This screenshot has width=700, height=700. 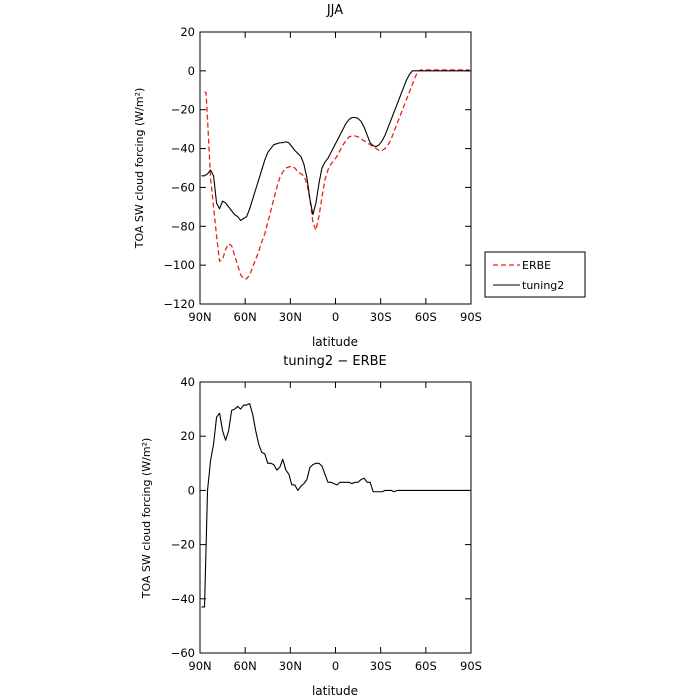 What do you see at coordinates (335, 342) in the screenshot?
I see `chart-top-x-axis-label: latitude` at bounding box center [335, 342].